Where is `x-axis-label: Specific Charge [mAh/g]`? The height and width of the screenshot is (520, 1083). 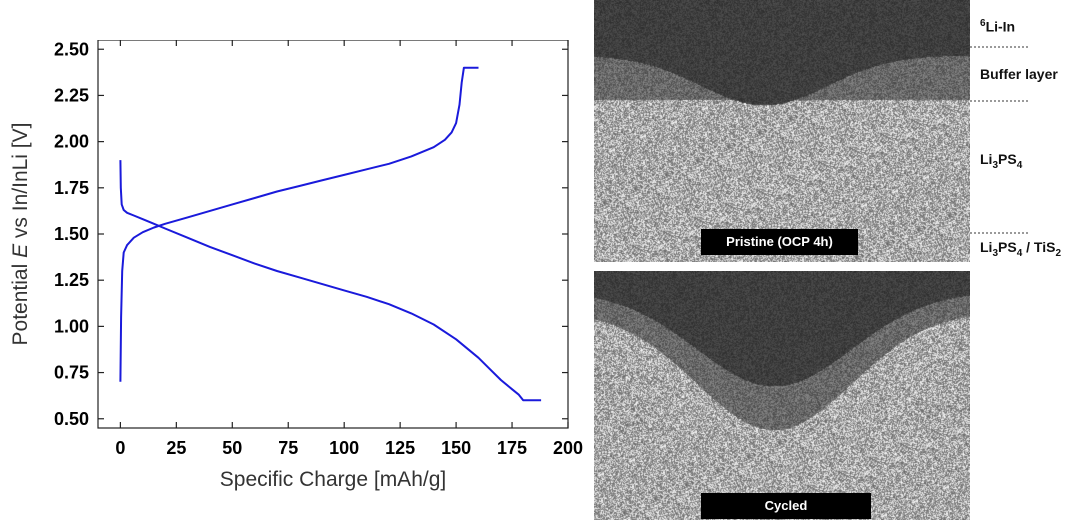 x-axis-label: Specific Charge [mAh/g] is located at coordinates (333, 479).